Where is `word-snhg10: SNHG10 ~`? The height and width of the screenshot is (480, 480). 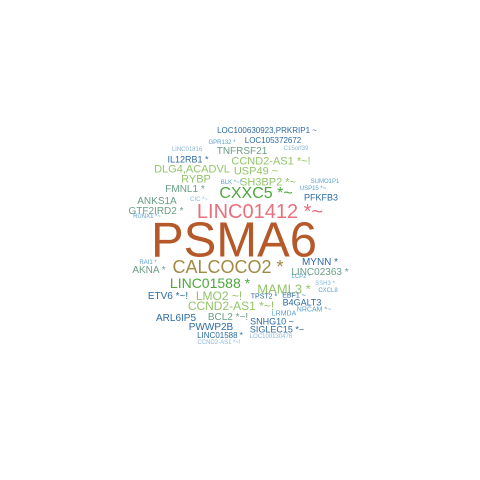
word-snhg10: SNHG10 ~ is located at coordinates (272, 321).